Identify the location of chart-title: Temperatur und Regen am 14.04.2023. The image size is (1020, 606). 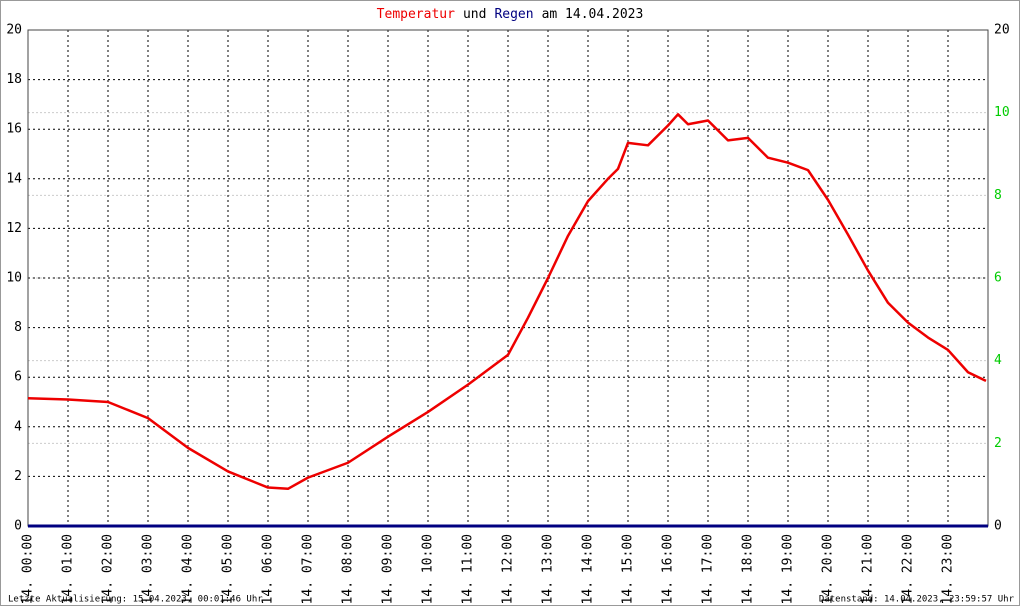
(510, 14).